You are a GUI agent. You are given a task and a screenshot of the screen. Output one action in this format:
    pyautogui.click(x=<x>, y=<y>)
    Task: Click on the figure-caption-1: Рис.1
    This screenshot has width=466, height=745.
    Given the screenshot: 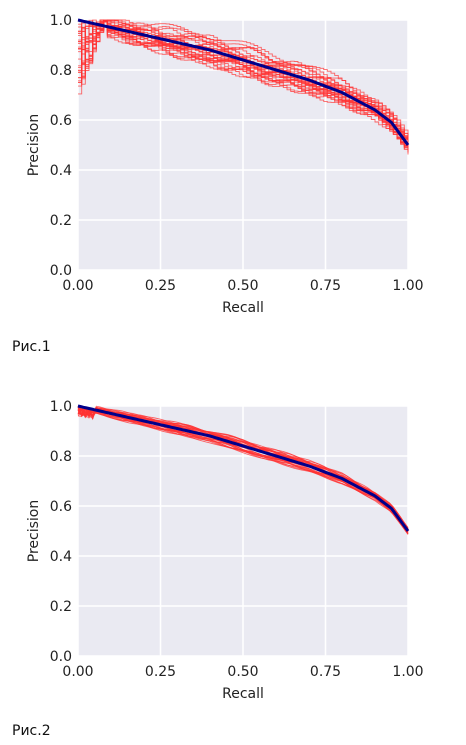 What is the action you would take?
    pyautogui.click(x=31, y=347)
    